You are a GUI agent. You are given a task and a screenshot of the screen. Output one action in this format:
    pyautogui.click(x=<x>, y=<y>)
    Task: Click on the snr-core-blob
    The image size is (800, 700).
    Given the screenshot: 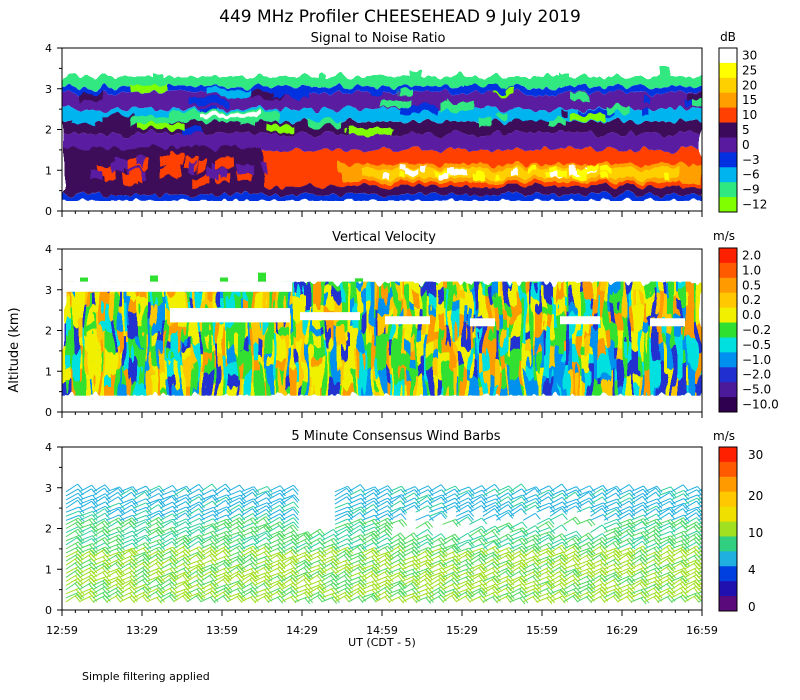 What is the action you would take?
    pyautogui.click(x=478, y=178)
    